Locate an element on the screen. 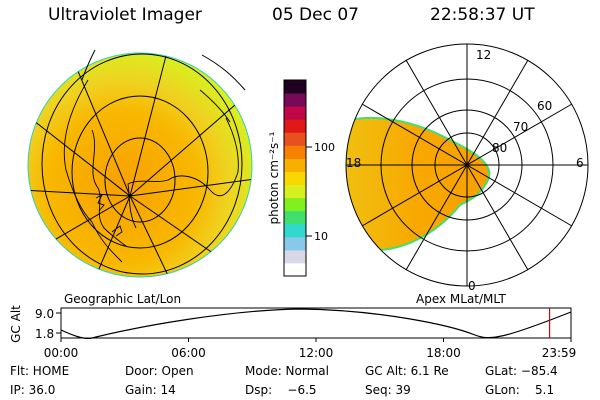 This screenshot has height=400, width=600. colorbar-tick-100: 100 is located at coordinates (324, 147).